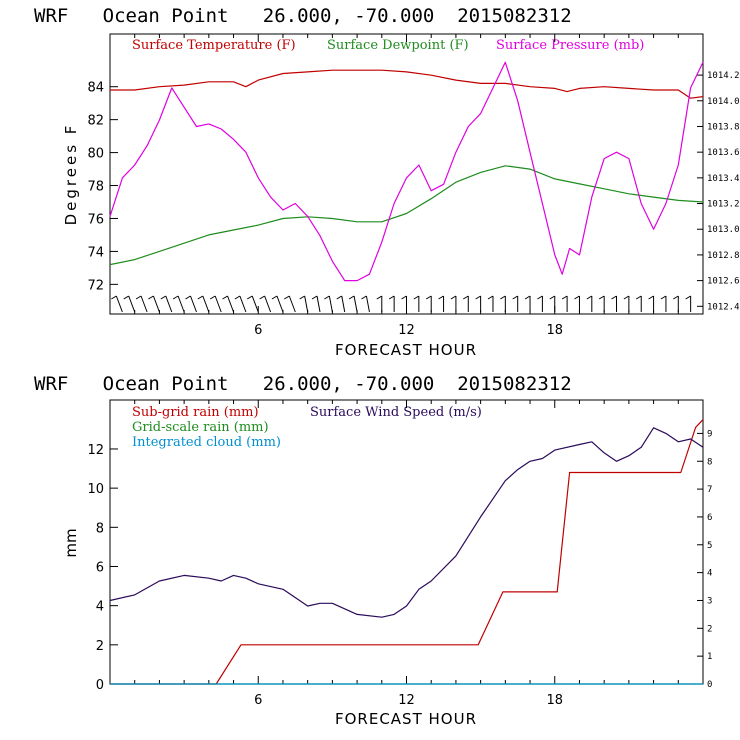 This screenshot has height=740, width=740. Describe the element at coordinates (206, 442) in the screenshot. I see `legend-integrated-cloud: Integrated cloud (mm)` at that location.